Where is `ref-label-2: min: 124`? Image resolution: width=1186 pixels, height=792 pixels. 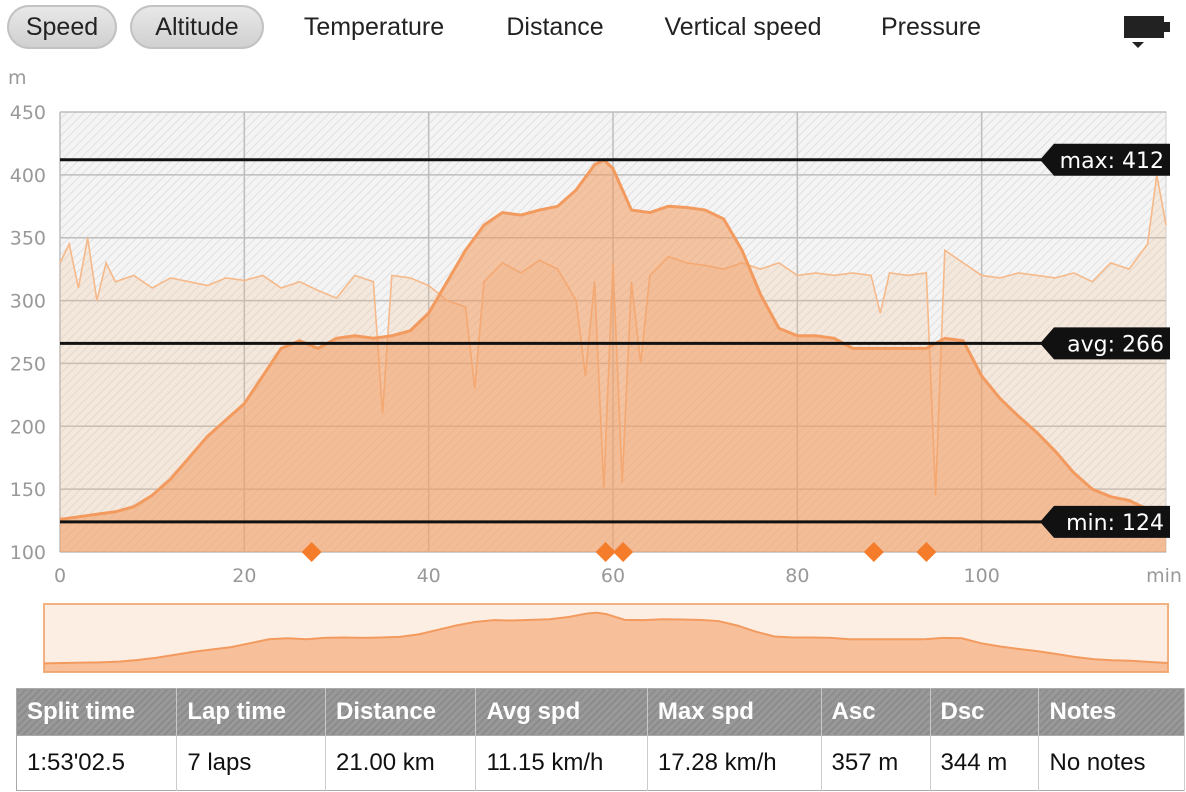 ref-label-2: min: 124 is located at coordinates (1115, 523).